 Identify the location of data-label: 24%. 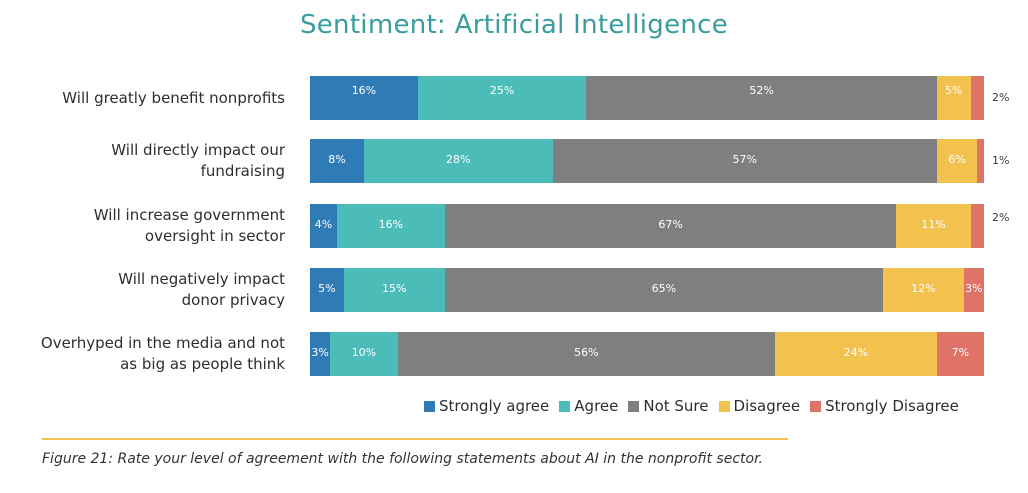
(856, 352).